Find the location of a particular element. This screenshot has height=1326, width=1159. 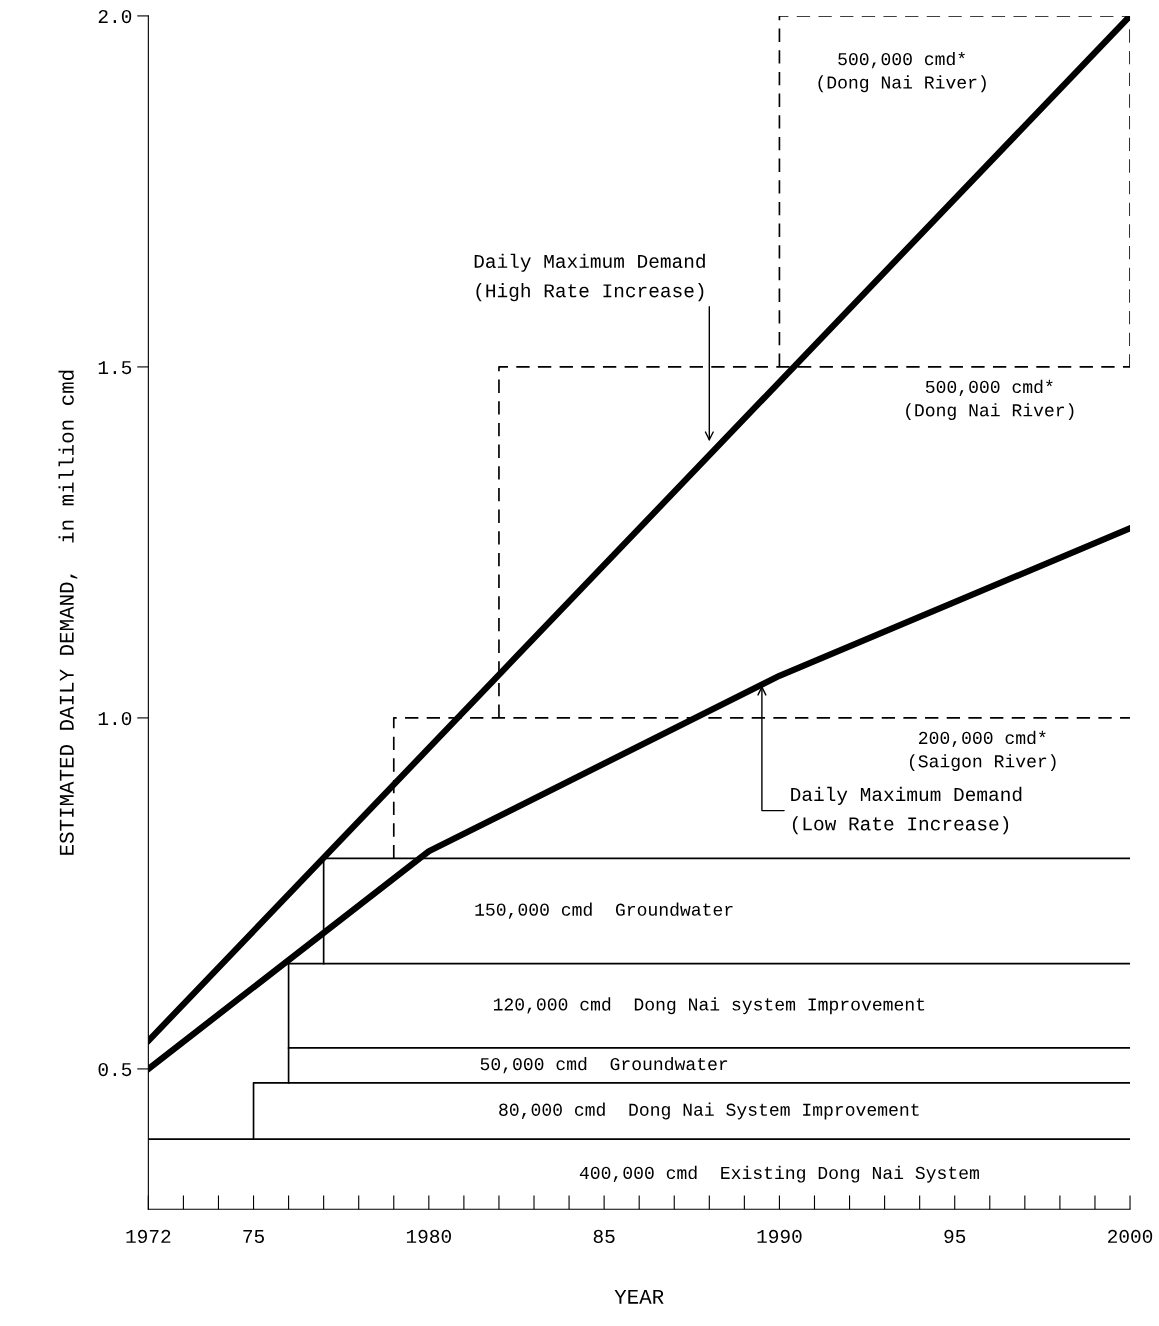

x-tick-label: 1972 is located at coordinates (148, 1236).